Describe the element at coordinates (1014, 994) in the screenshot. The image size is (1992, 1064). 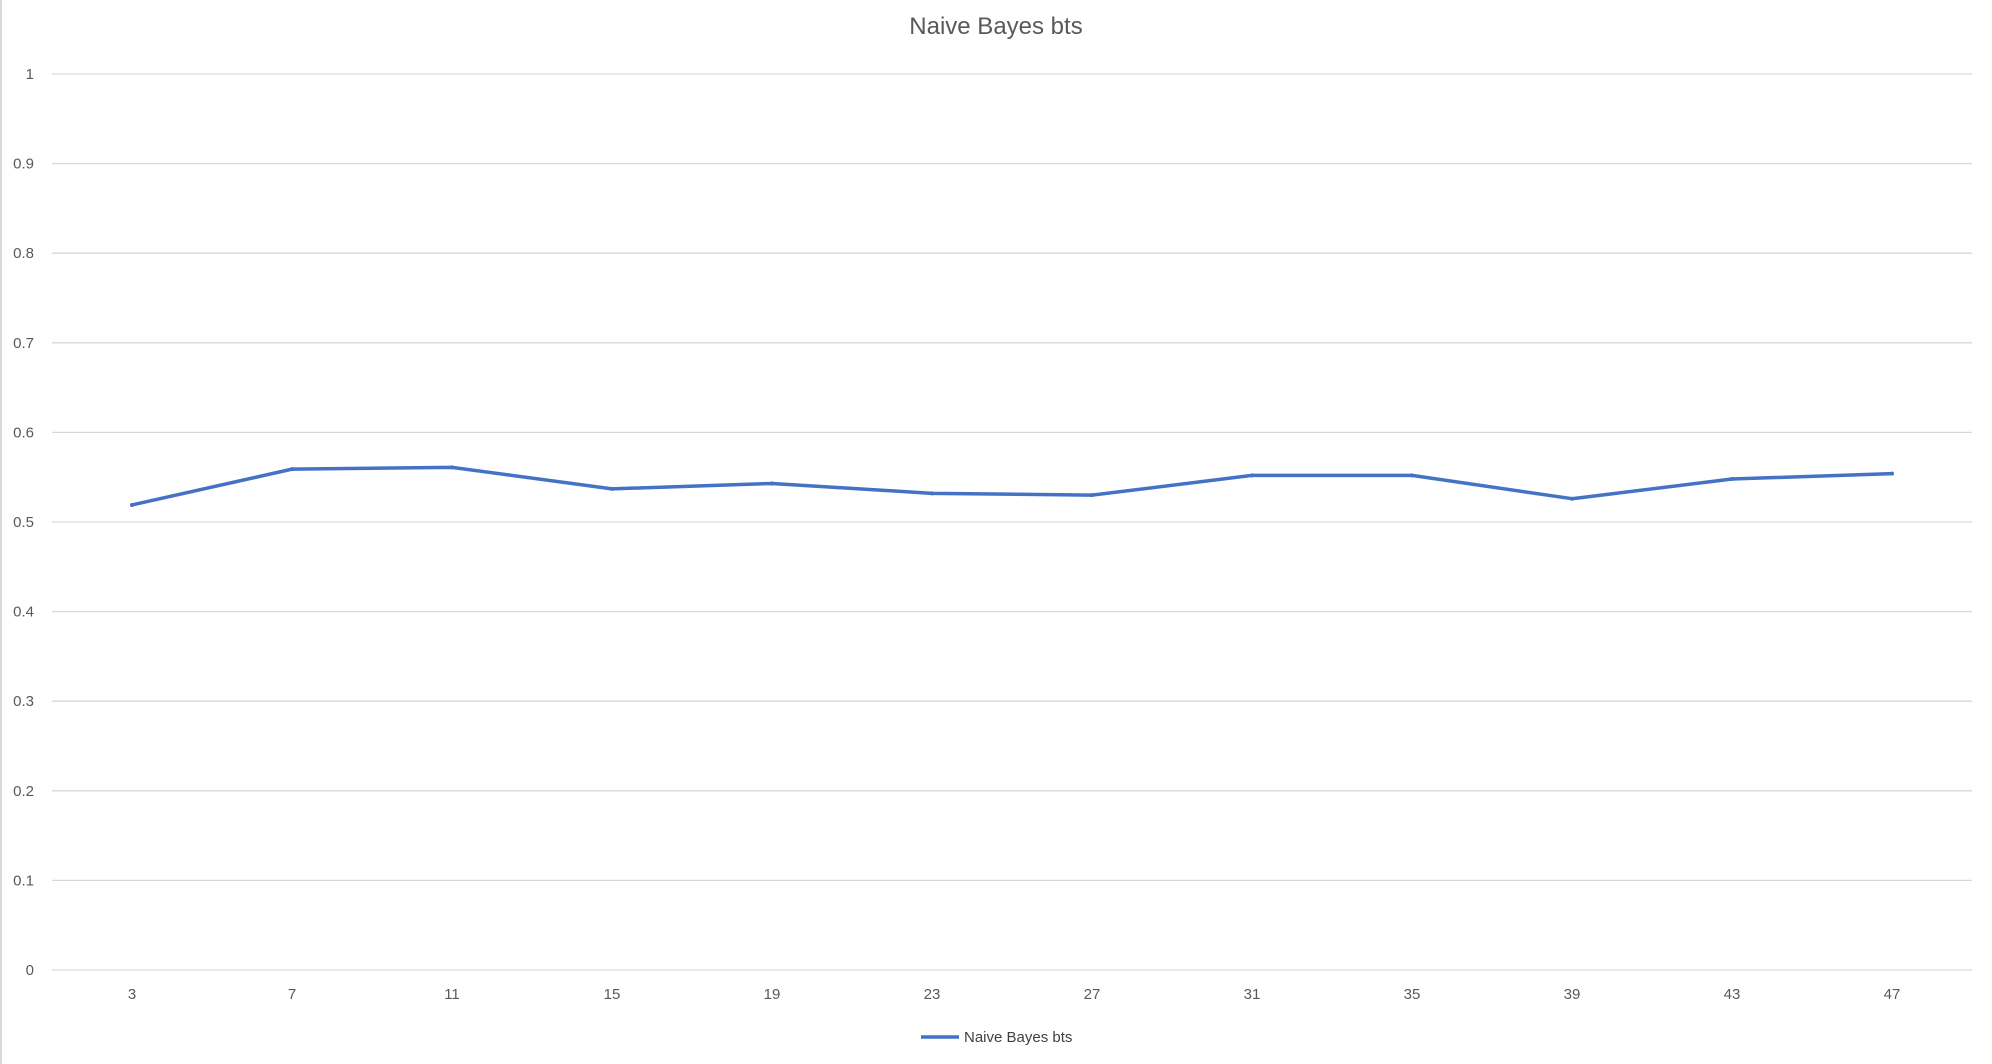
I see `x-axis-tick-labels: 3 7 11 15 19 23 27 31 35 39 43 47` at that location.